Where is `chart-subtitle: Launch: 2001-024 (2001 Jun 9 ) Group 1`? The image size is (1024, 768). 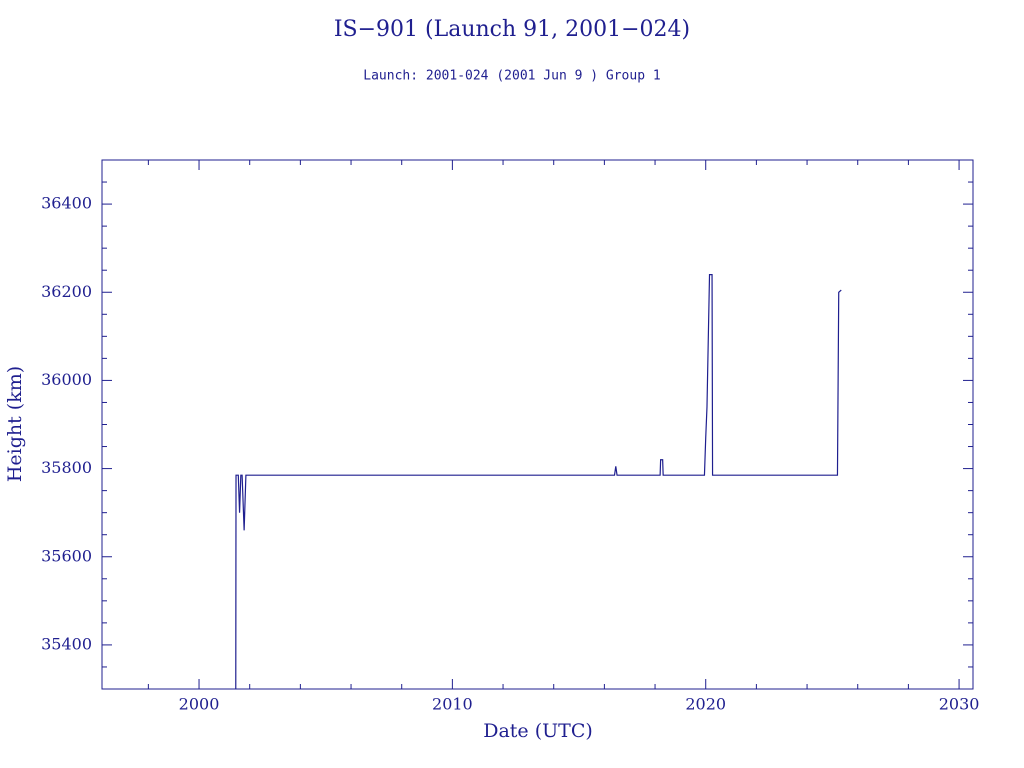
chart-subtitle: Launch: 2001-024 (2001 Jun 9 ) Group 1 is located at coordinates (511, 76).